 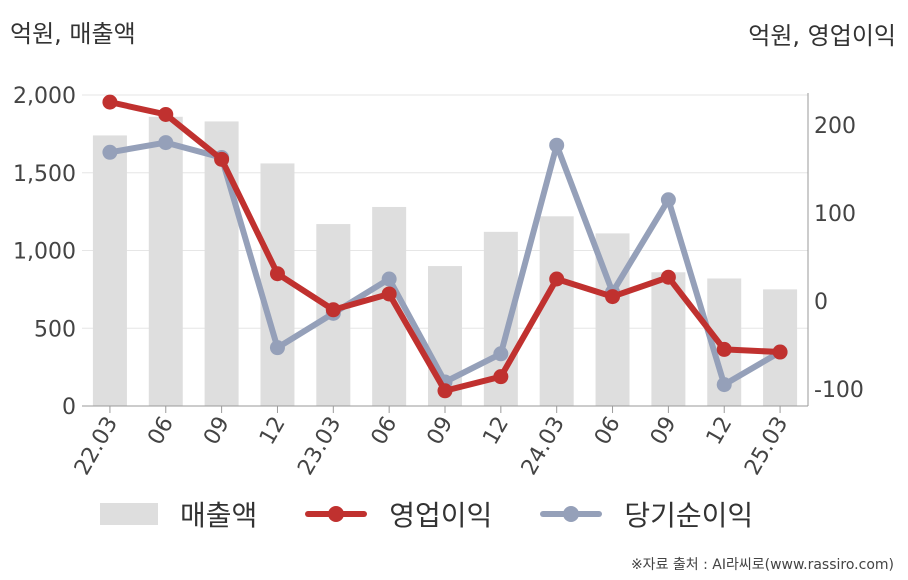 I want to click on legend-swatch-operating-profit, so click(x=336, y=514).